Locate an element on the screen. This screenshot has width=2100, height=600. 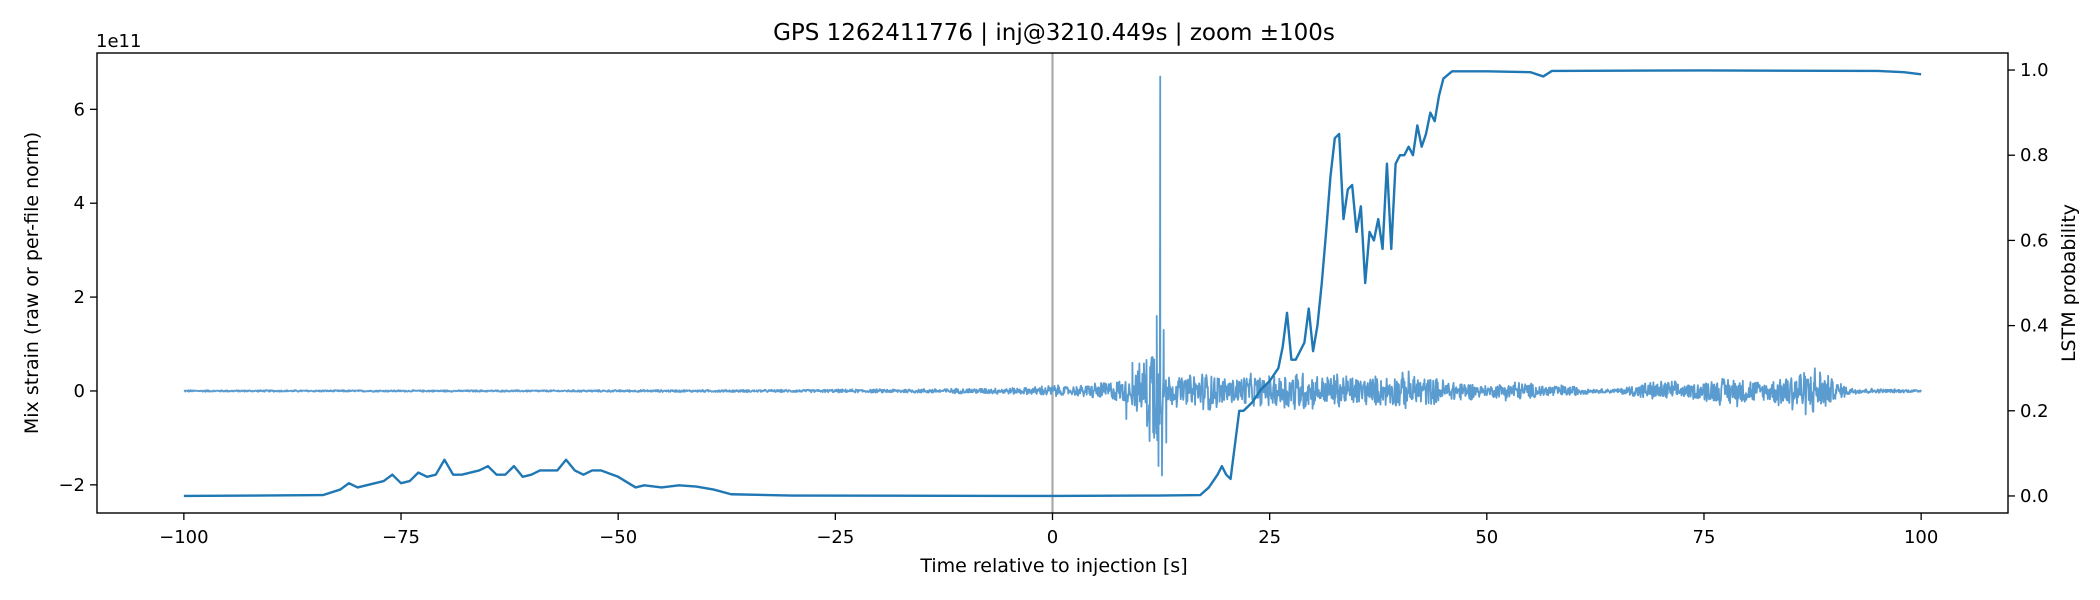
y-left-axis-label: Mix strain (raw or per-file norm) is located at coordinates (32, 283).